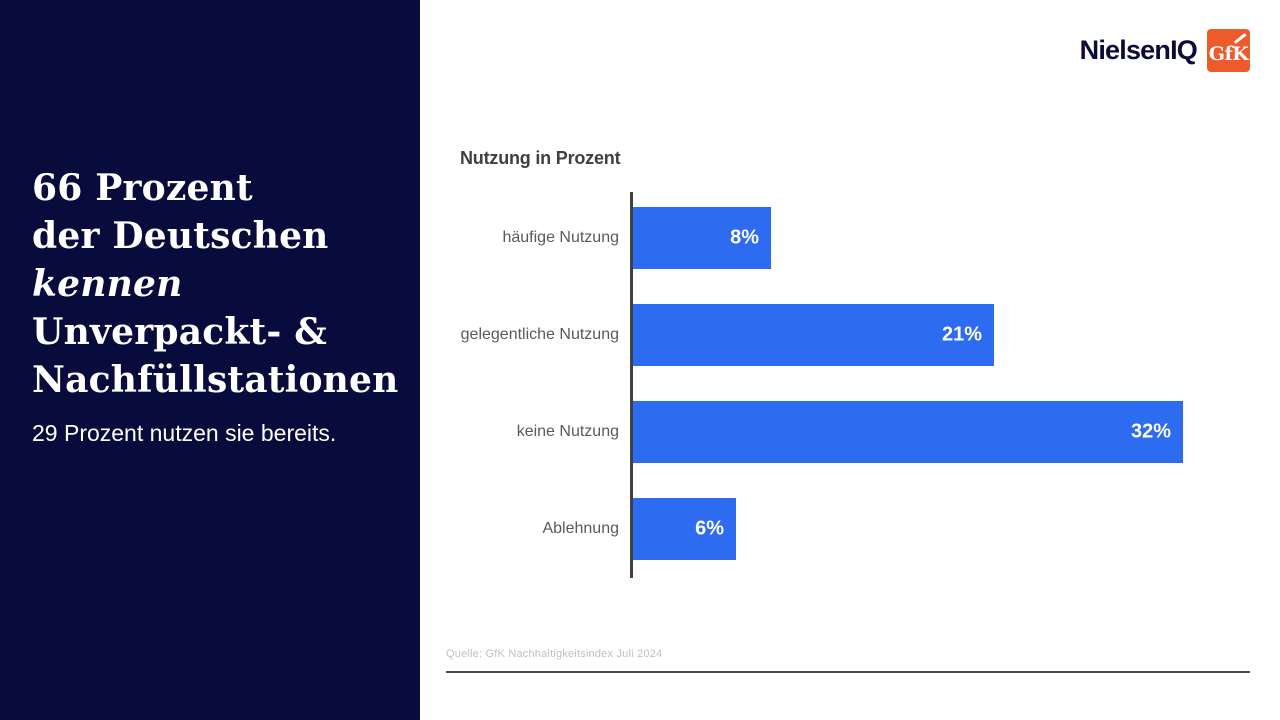 The width and height of the screenshot is (1280, 720). Describe the element at coordinates (1138, 50) in the screenshot. I see `nielseniq-logo: NielsenIQ` at that location.